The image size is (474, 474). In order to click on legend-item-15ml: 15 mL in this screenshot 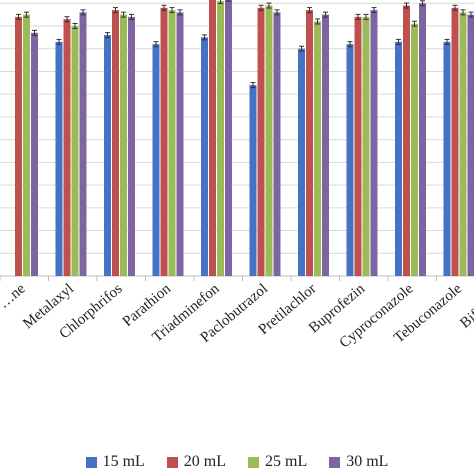, I will do `click(115, 462)`.